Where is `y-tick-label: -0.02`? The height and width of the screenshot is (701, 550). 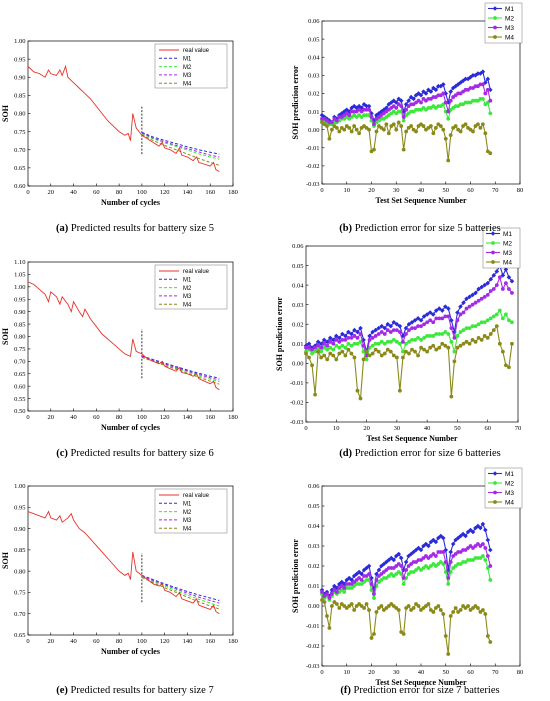
y-tick-label: -0.02 is located at coordinates (313, 646).